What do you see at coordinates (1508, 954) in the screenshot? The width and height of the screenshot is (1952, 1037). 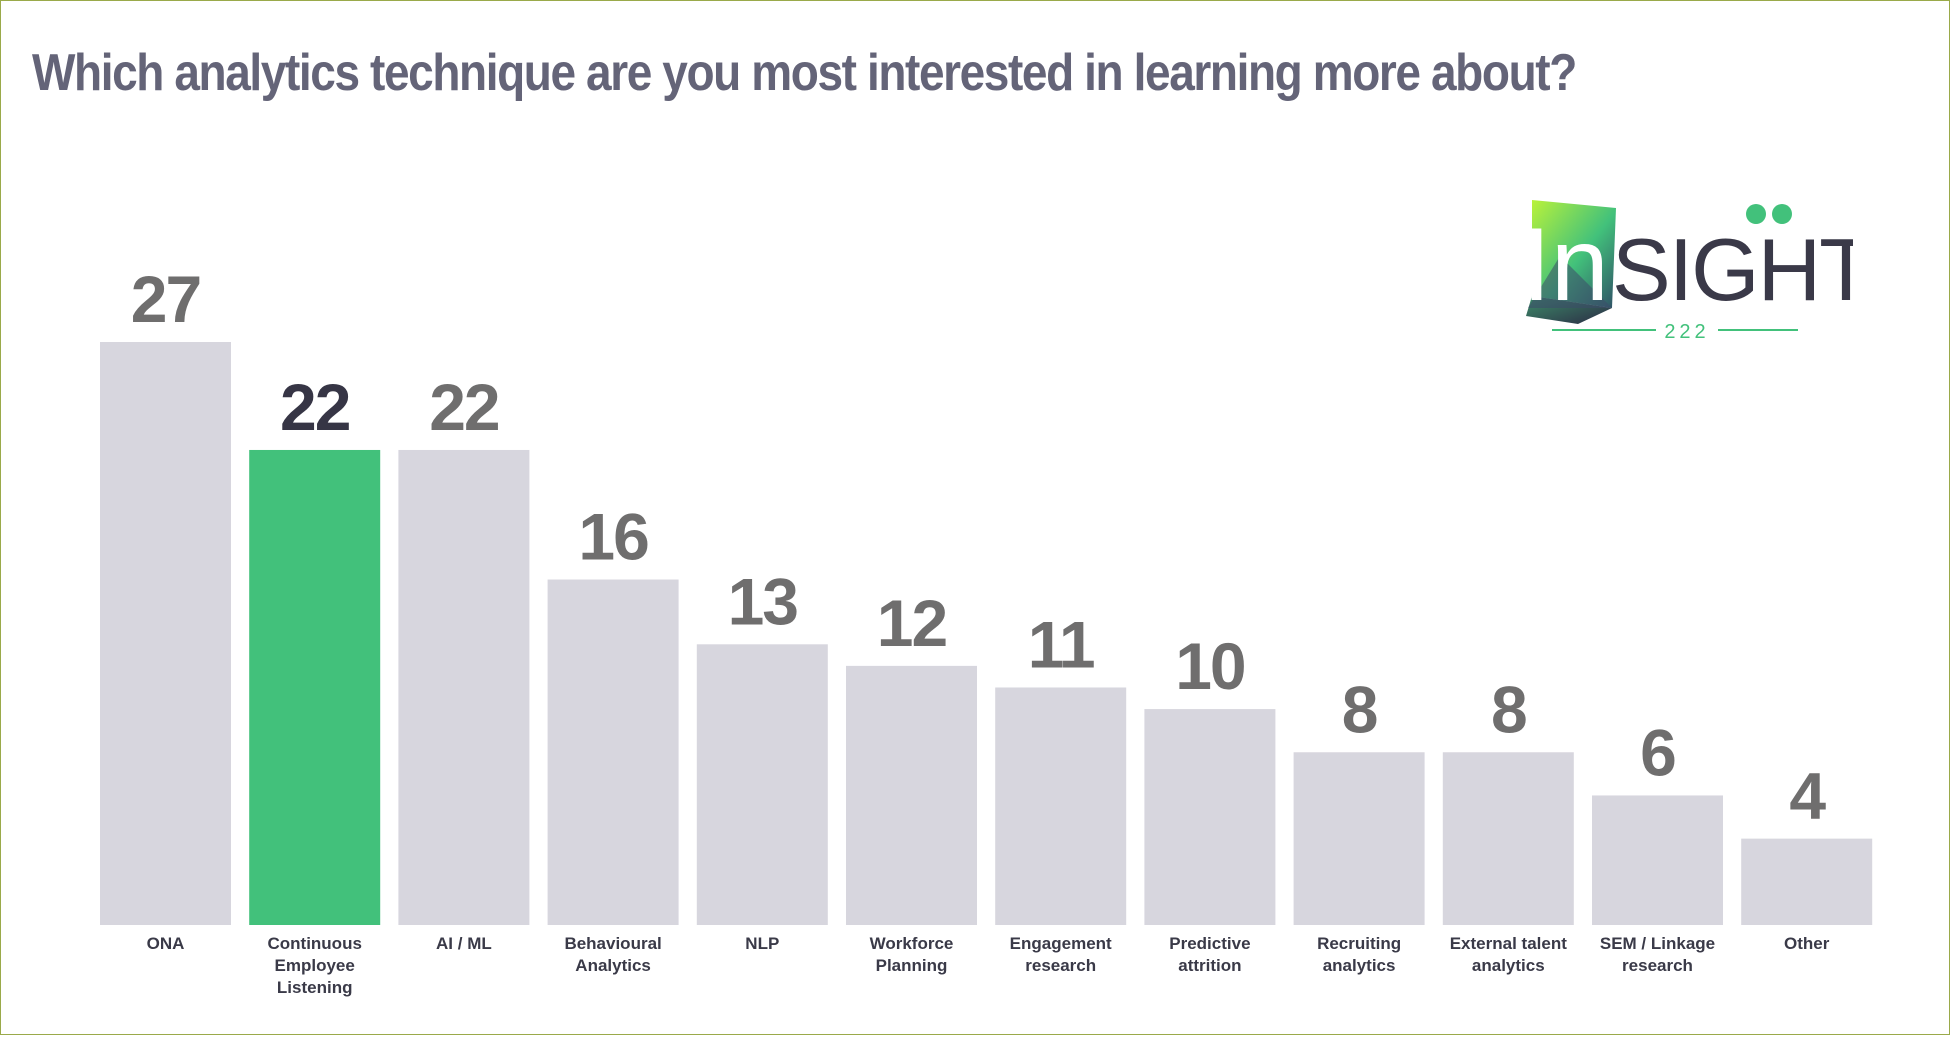 I see `category-label-9: External talent analytics` at bounding box center [1508, 954].